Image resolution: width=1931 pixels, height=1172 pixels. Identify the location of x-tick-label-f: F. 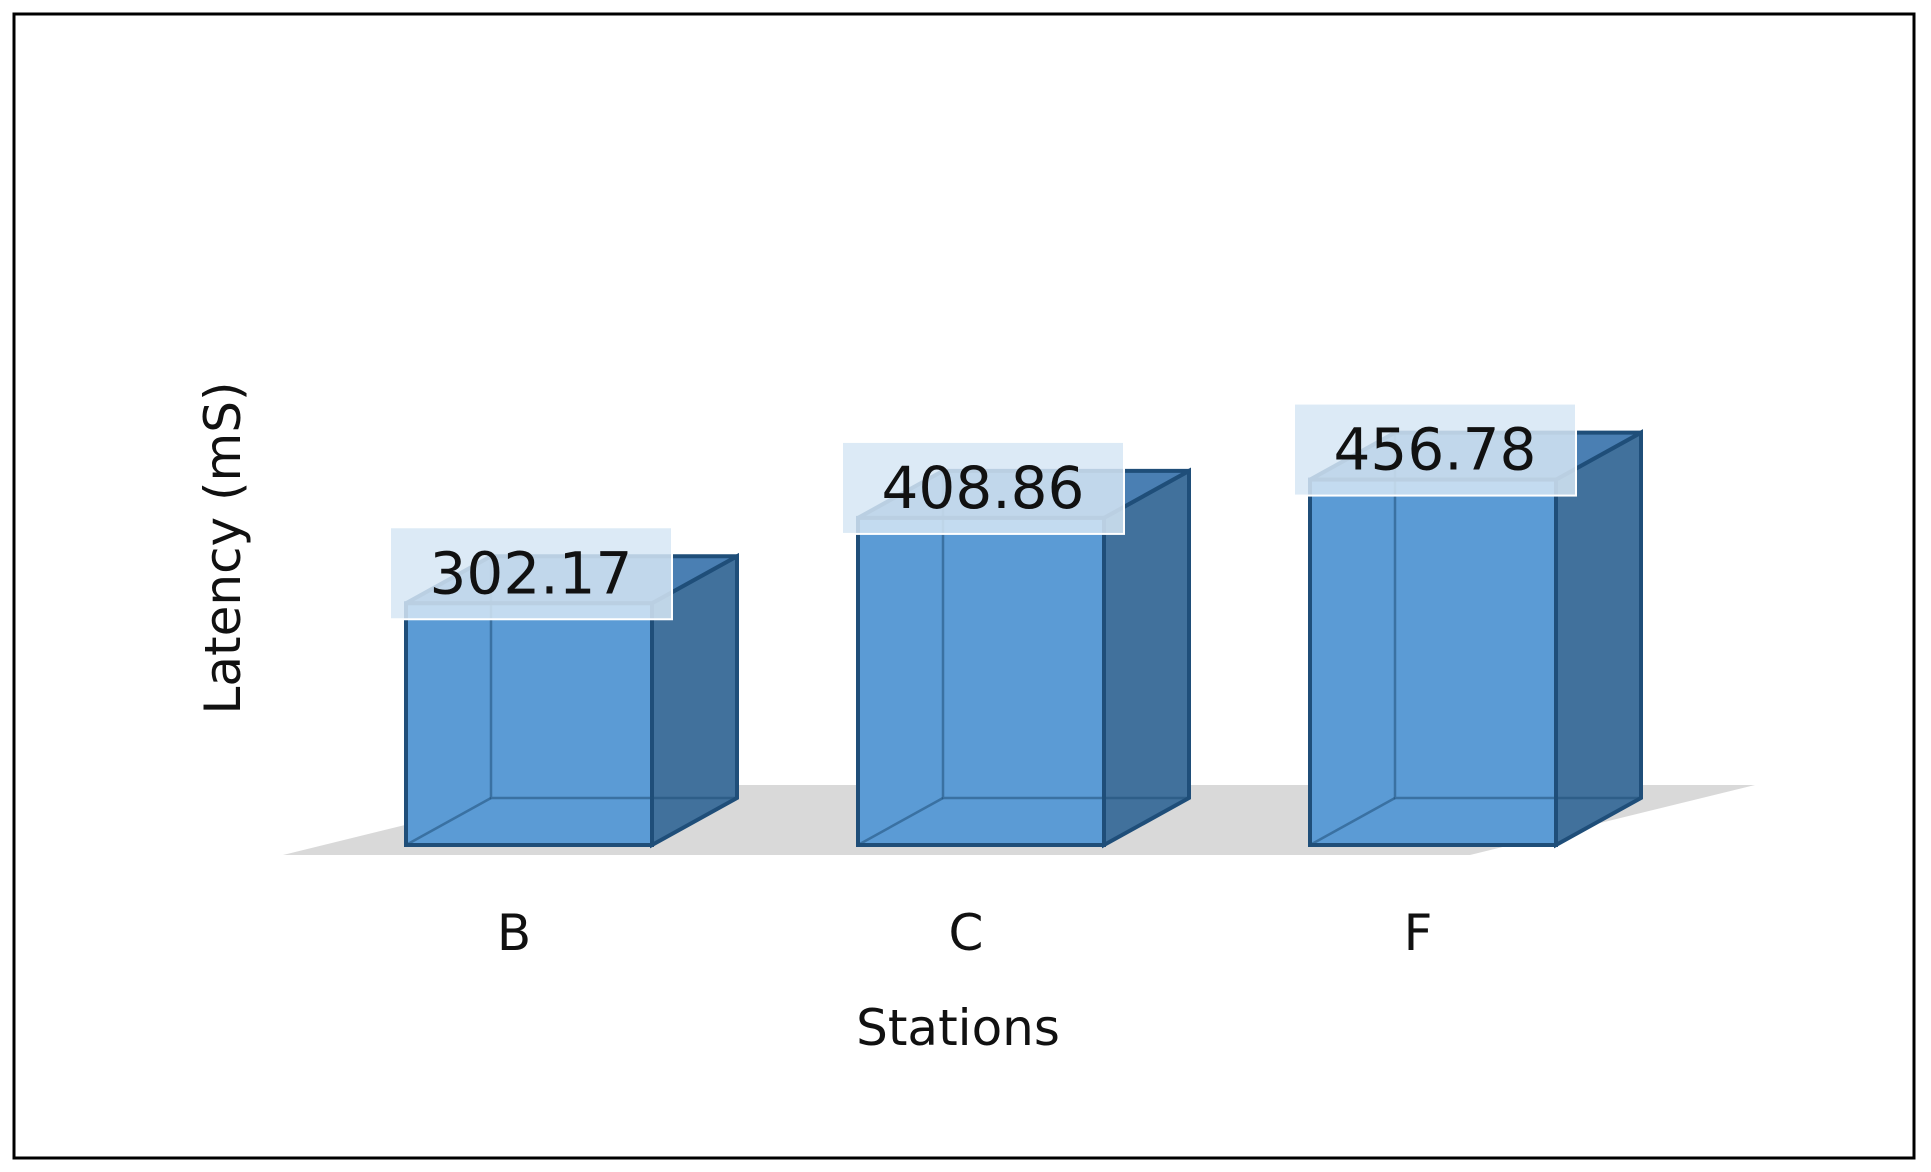
(1418, 933).